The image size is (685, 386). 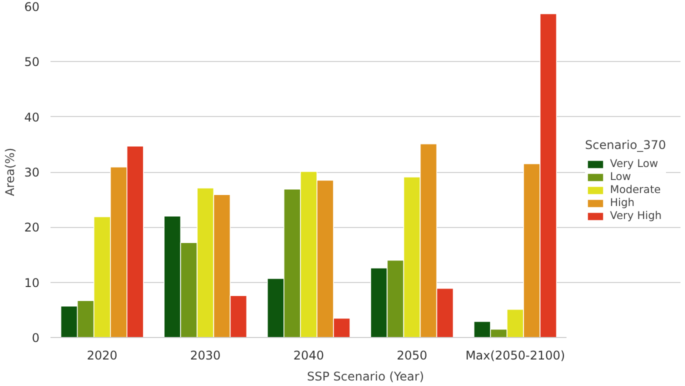 I want to click on legend-label: Very Low, so click(x=634, y=163).